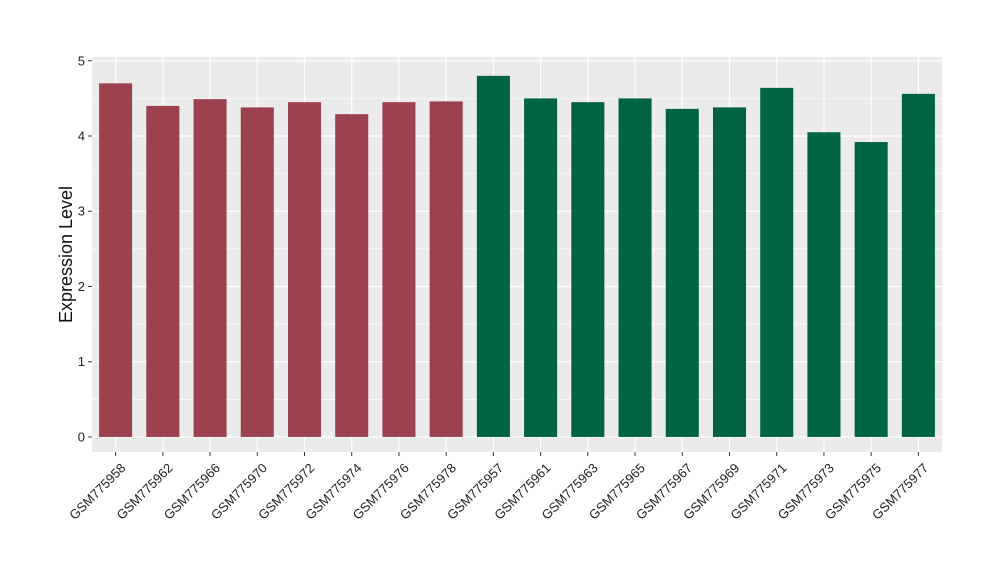  I want to click on y-tick-label: 4, so click(81, 136).